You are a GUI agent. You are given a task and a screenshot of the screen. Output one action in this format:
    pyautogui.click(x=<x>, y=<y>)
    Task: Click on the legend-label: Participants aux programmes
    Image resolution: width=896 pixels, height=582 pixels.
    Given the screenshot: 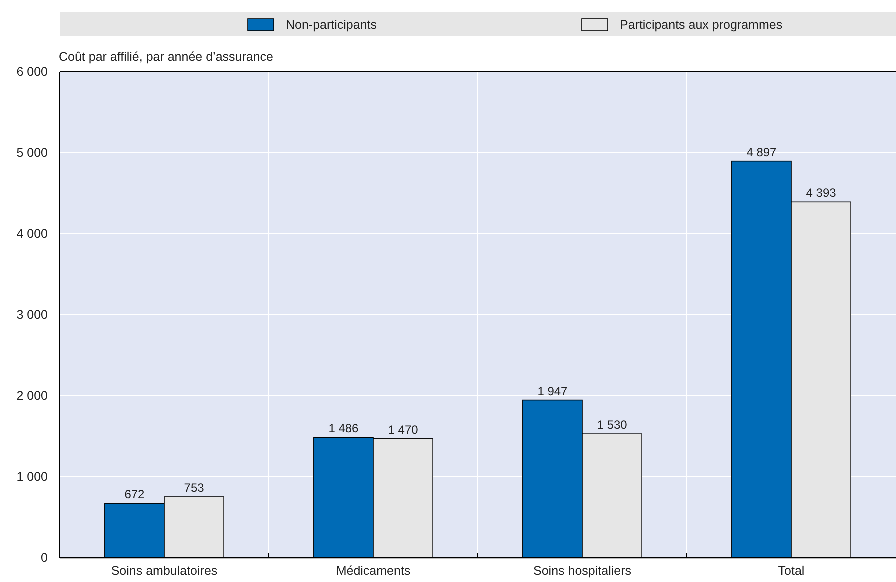 What is the action you would take?
    pyautogui.click(x=701, y=25)
    